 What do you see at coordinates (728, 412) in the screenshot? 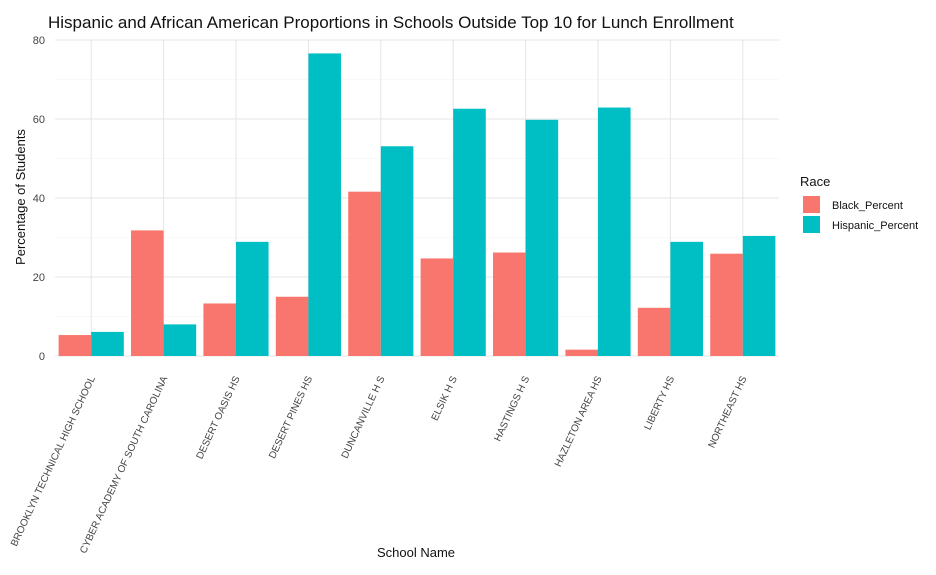
I see `x-tick-label: NORTHEAST HS` at bounding box center [728, 412].